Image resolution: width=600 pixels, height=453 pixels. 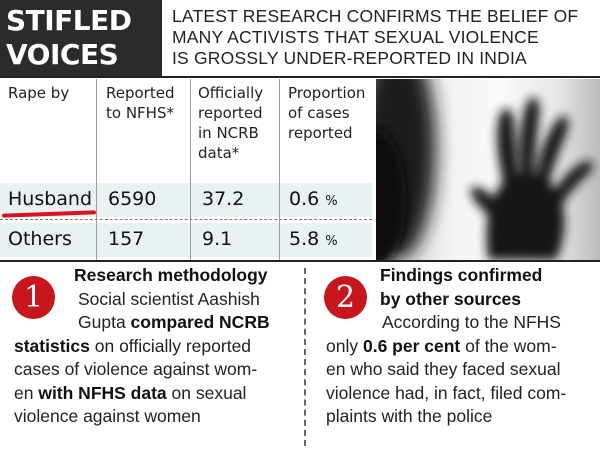 What do you see at coordinates (344, 345) in the screenshot?
I see `body-text: only` at bounding box center [344, 345].